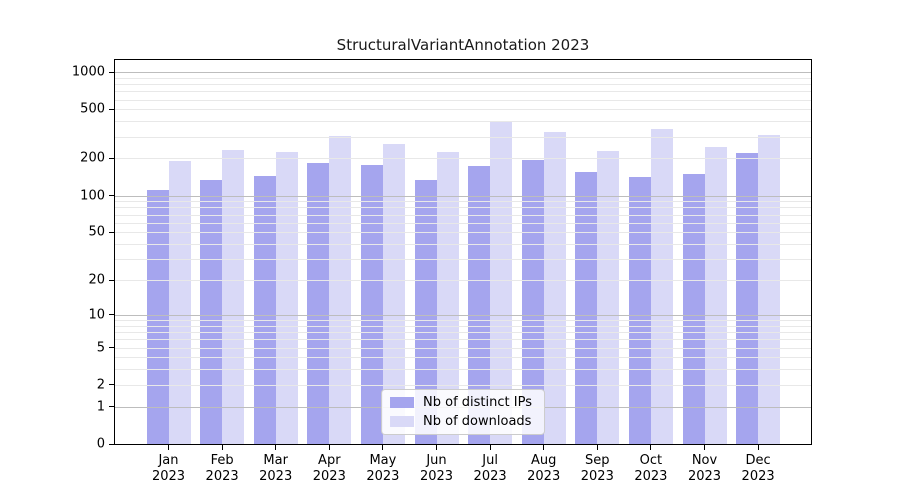 Image resolution: width=900 pixels, height=500 pixels. Describe the element at coordinates (651, 447) in the screenshot. I see `x-tick-mark-oct` at that location.